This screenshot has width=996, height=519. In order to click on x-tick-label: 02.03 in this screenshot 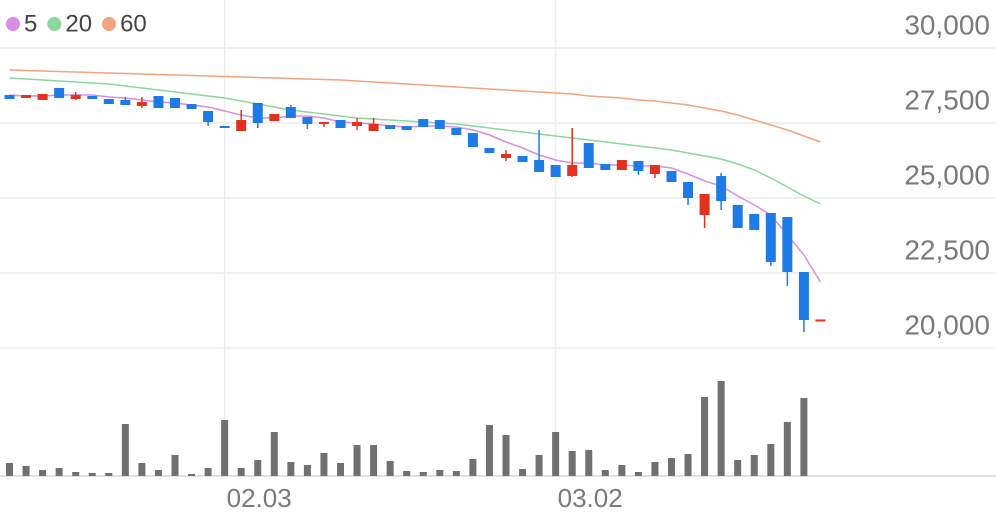, I will do `click(259, 498)`.